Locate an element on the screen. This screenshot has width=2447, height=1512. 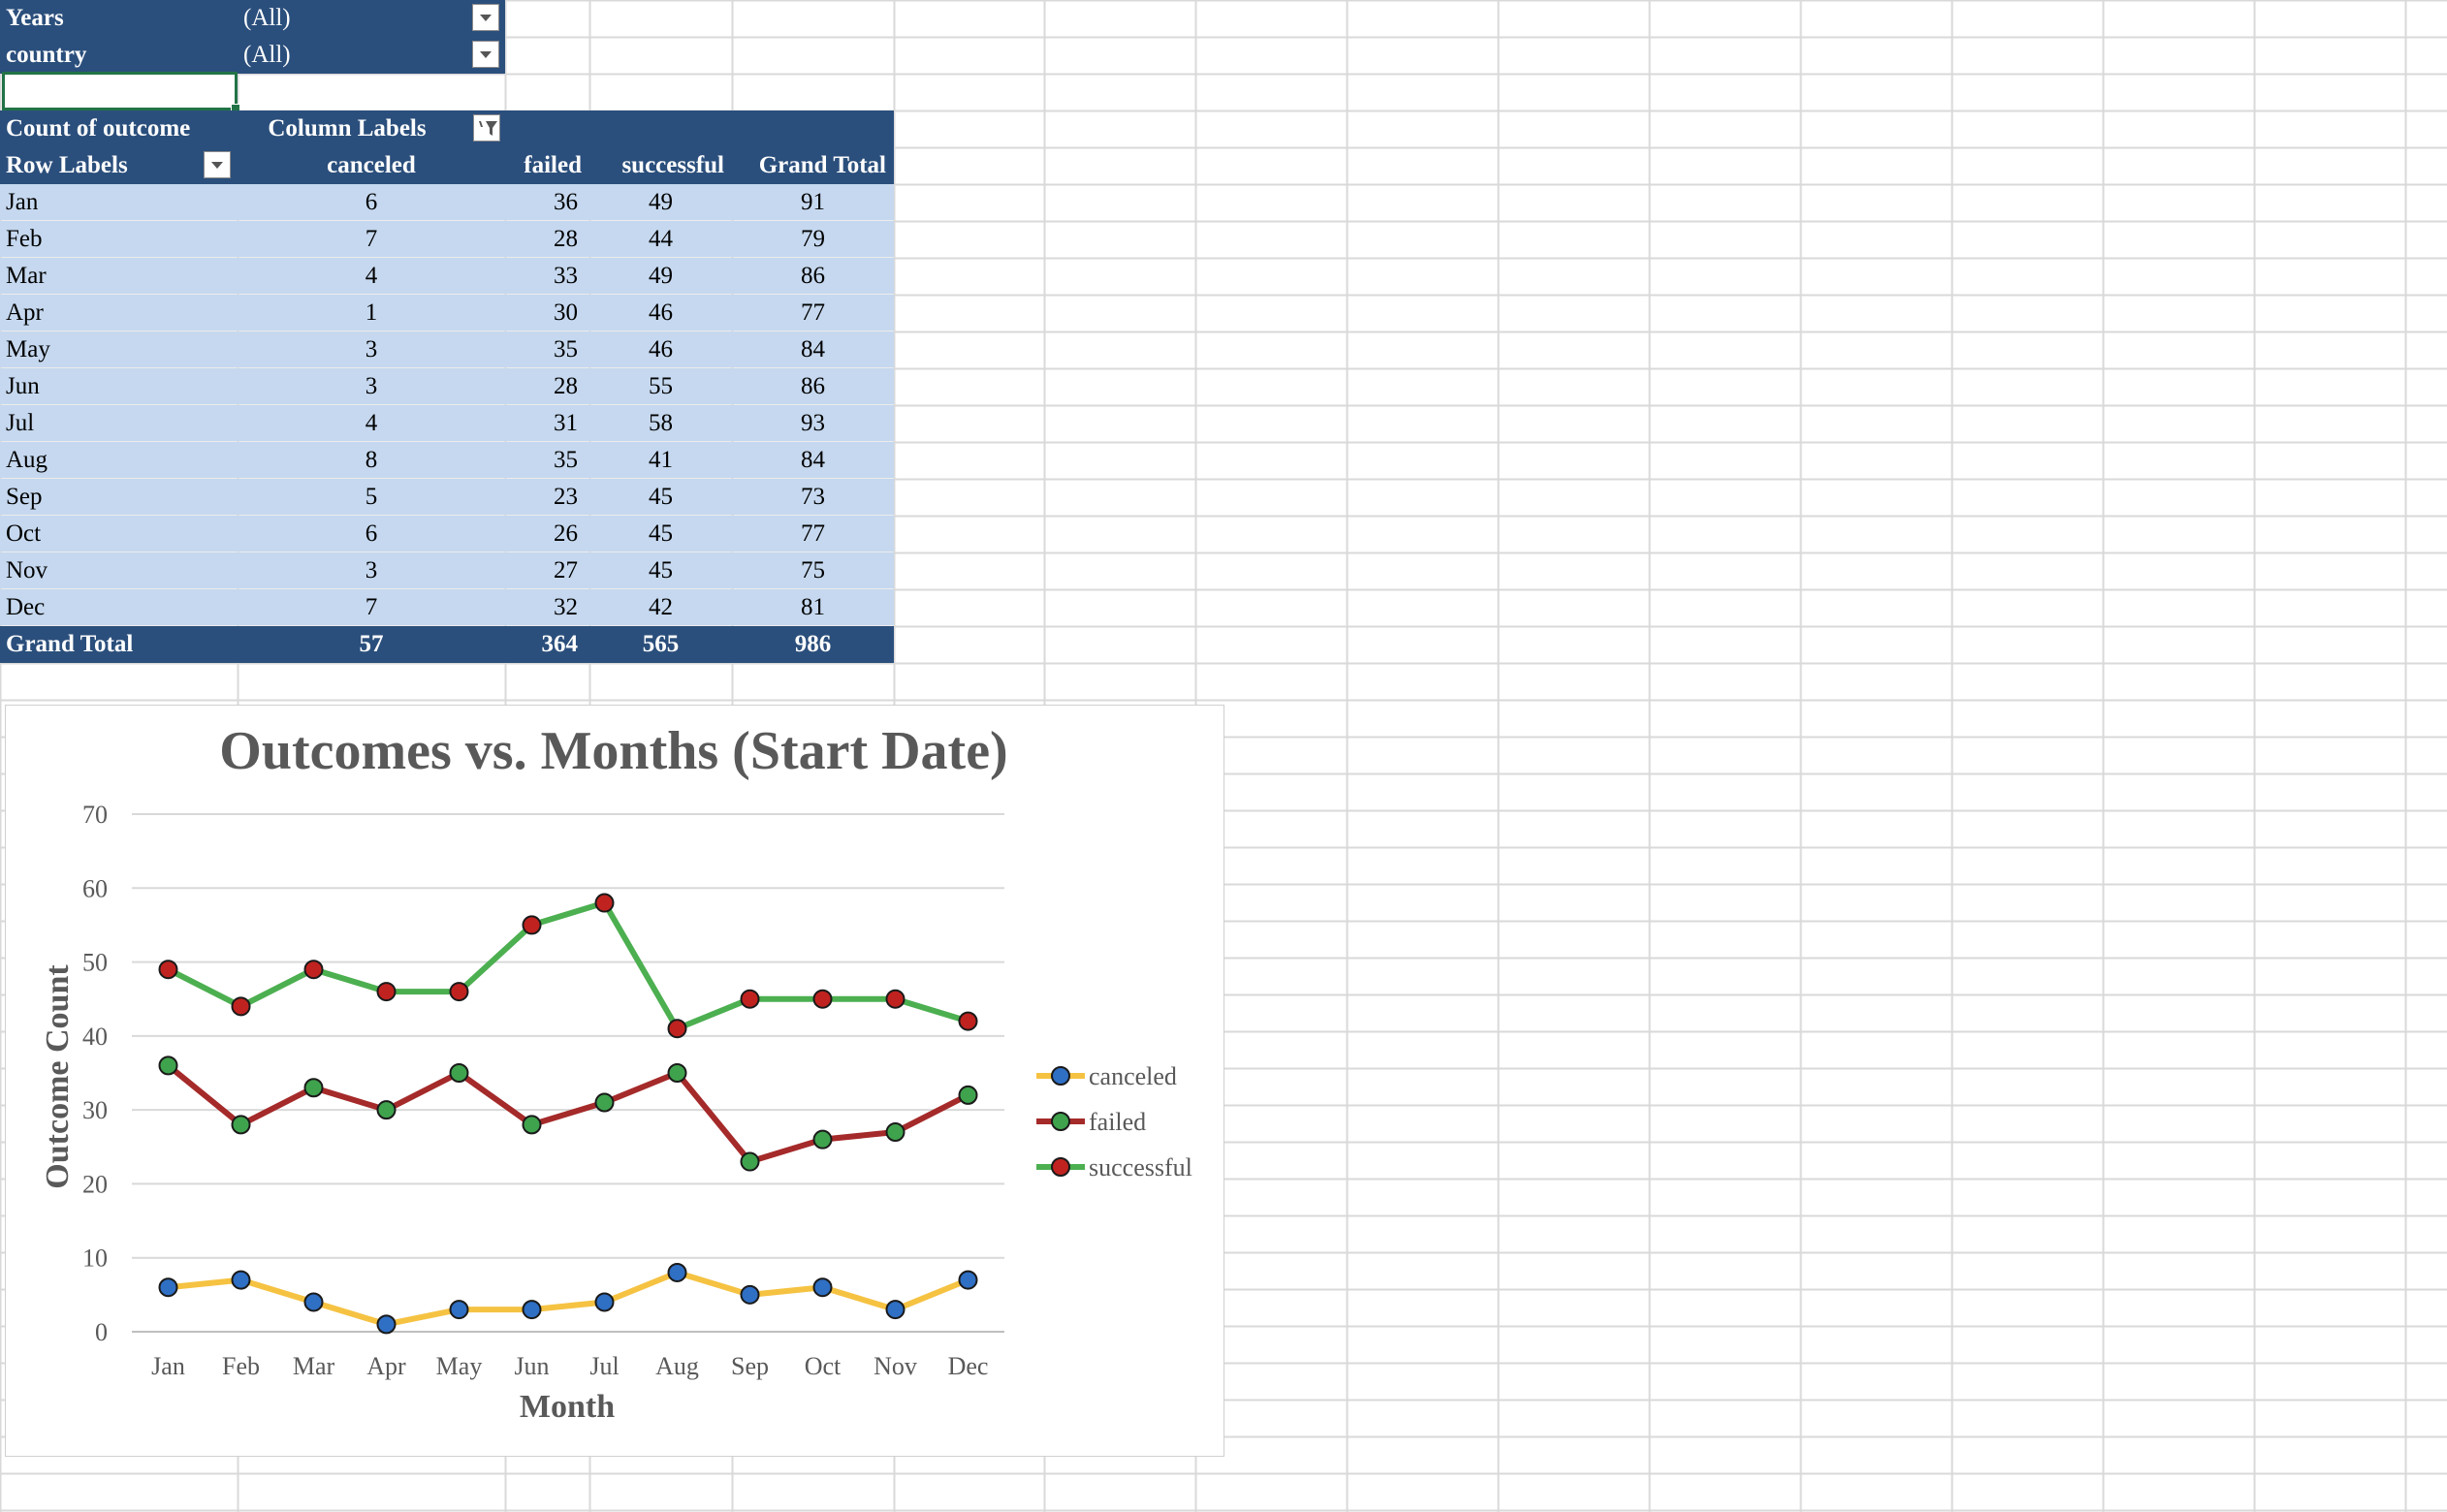
pivot-cell: 58 is located at coordinates (661, 423).